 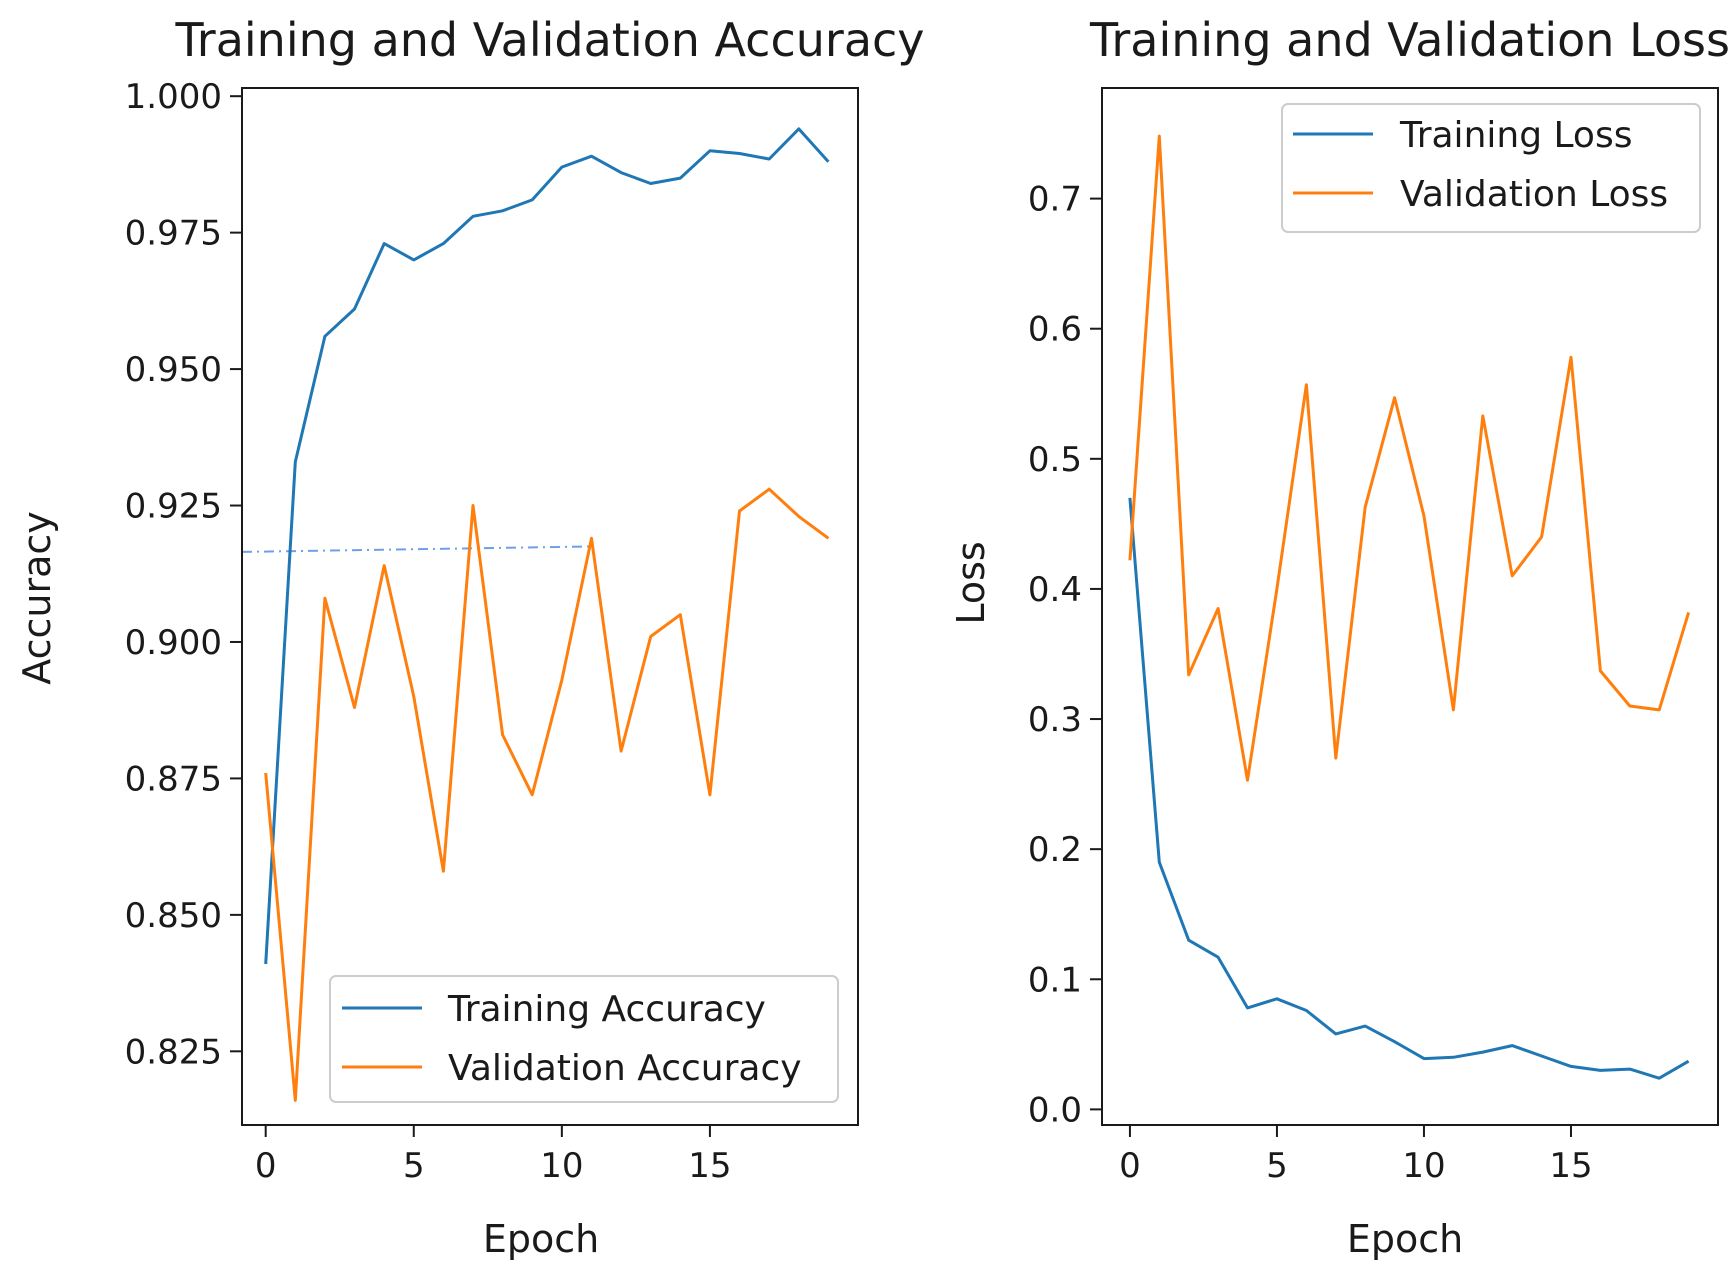 I want to click on accuracy-xtick-label: 0, so click(x=266, y=1166).